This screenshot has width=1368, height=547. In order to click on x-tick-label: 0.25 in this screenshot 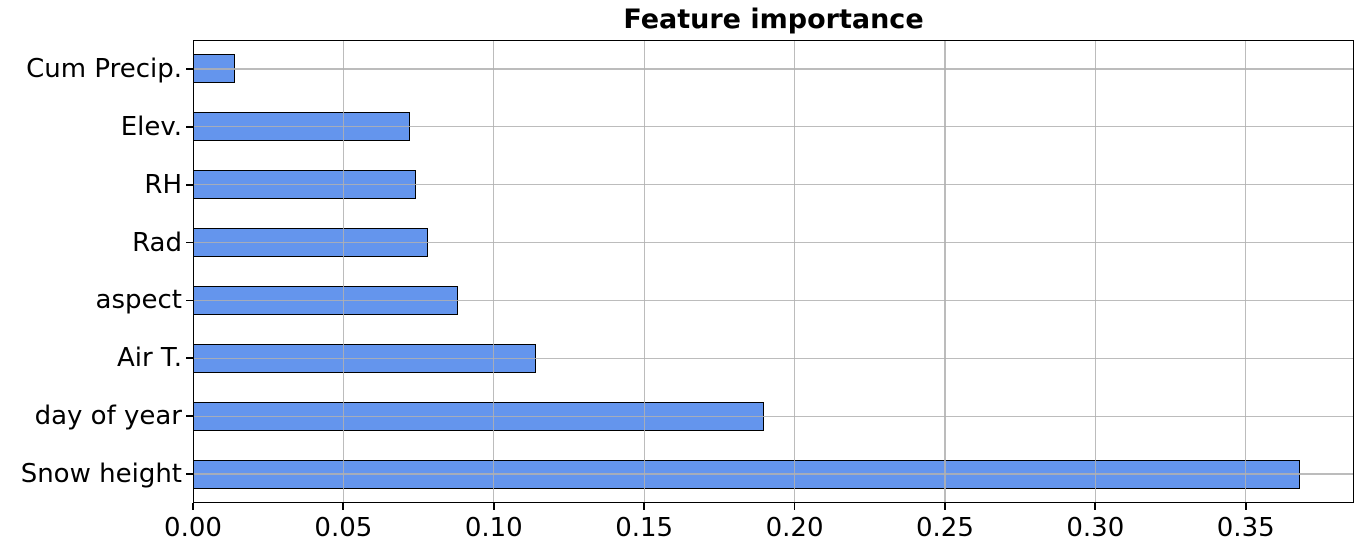, I will do `click(944, 528)`.